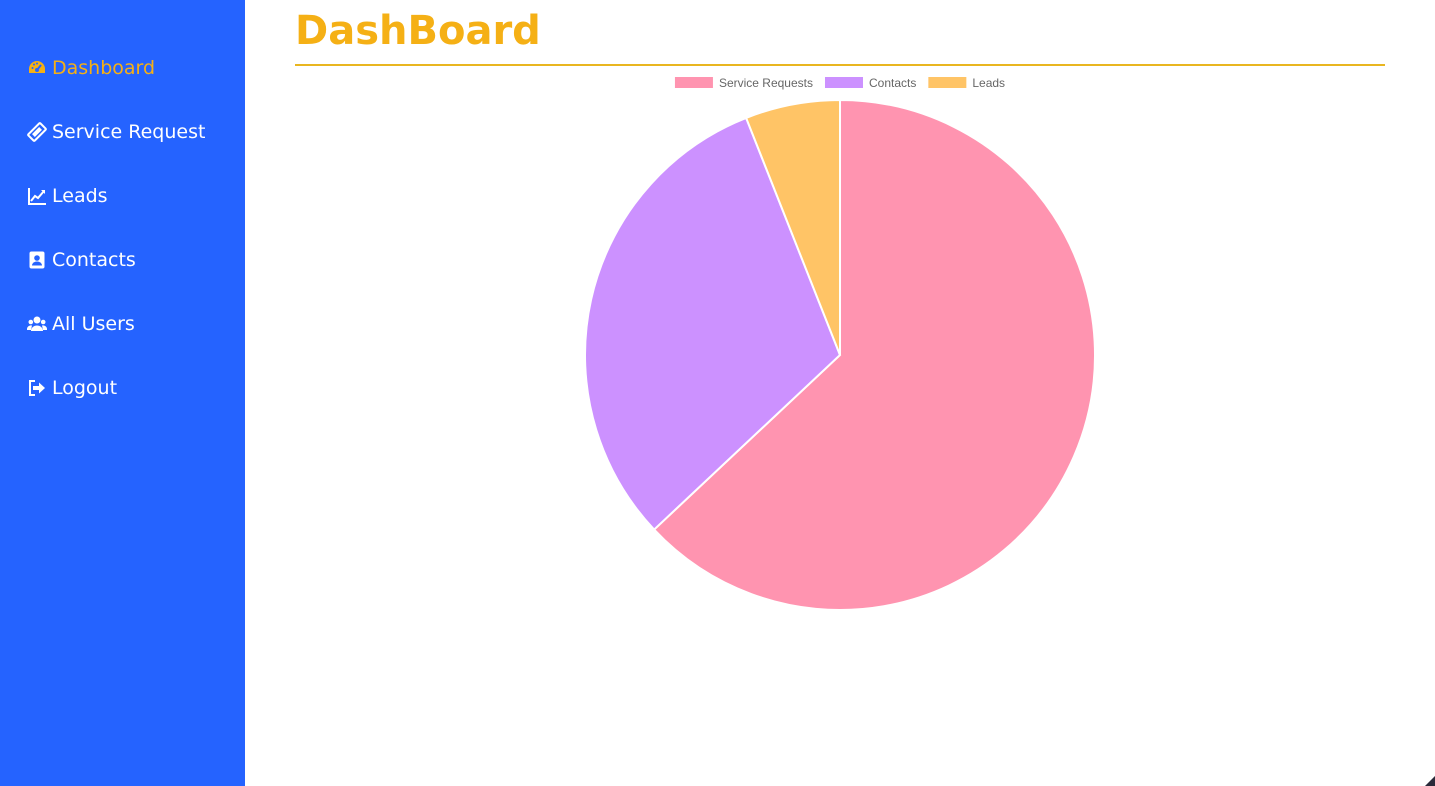 Image resolution: width=1435 pixels, height=786 pixels. What do you see at coordinates (93, 324) in the screenshot?
I see `sidebar-item-label: All Users` at bounding box center [93, 324].